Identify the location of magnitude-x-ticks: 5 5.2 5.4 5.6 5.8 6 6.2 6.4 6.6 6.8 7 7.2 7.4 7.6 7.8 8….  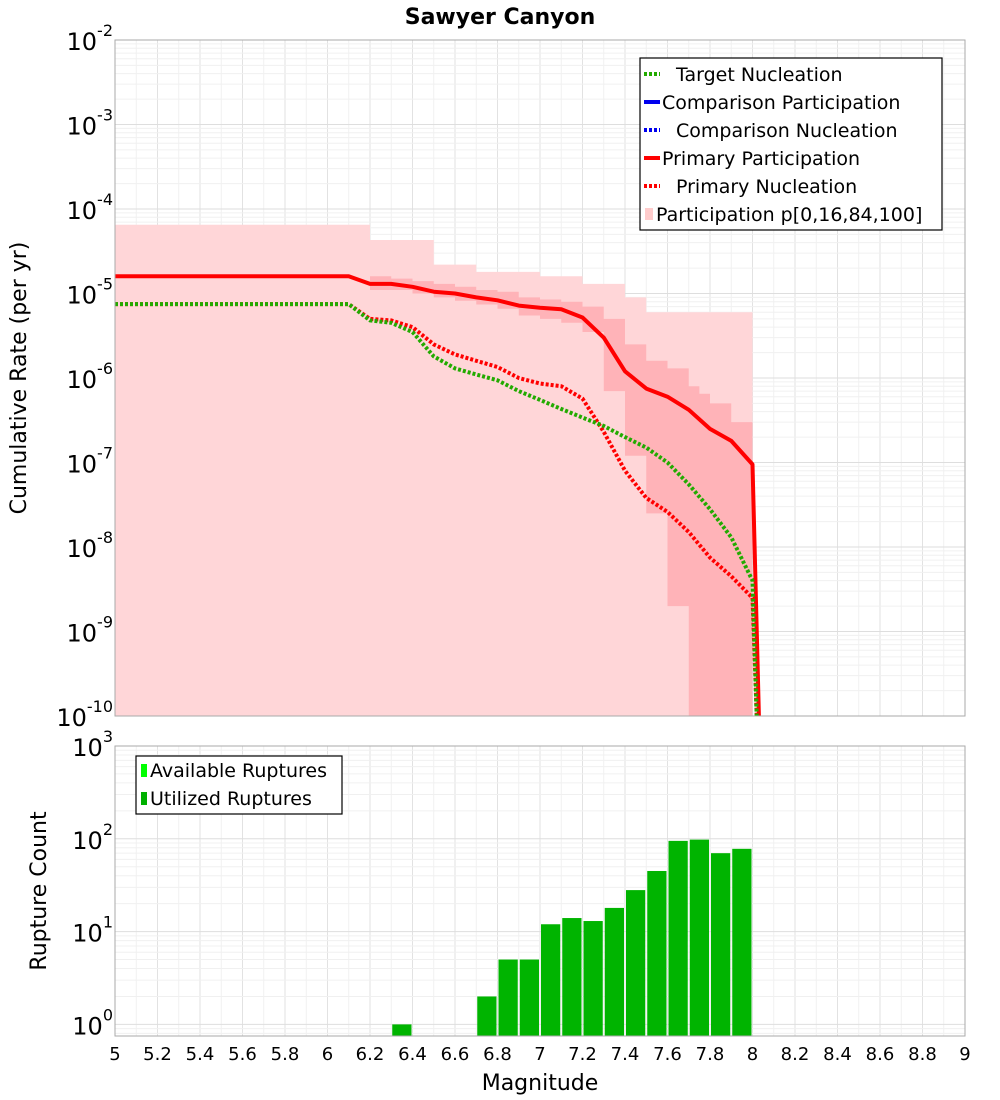
(539, 1054).